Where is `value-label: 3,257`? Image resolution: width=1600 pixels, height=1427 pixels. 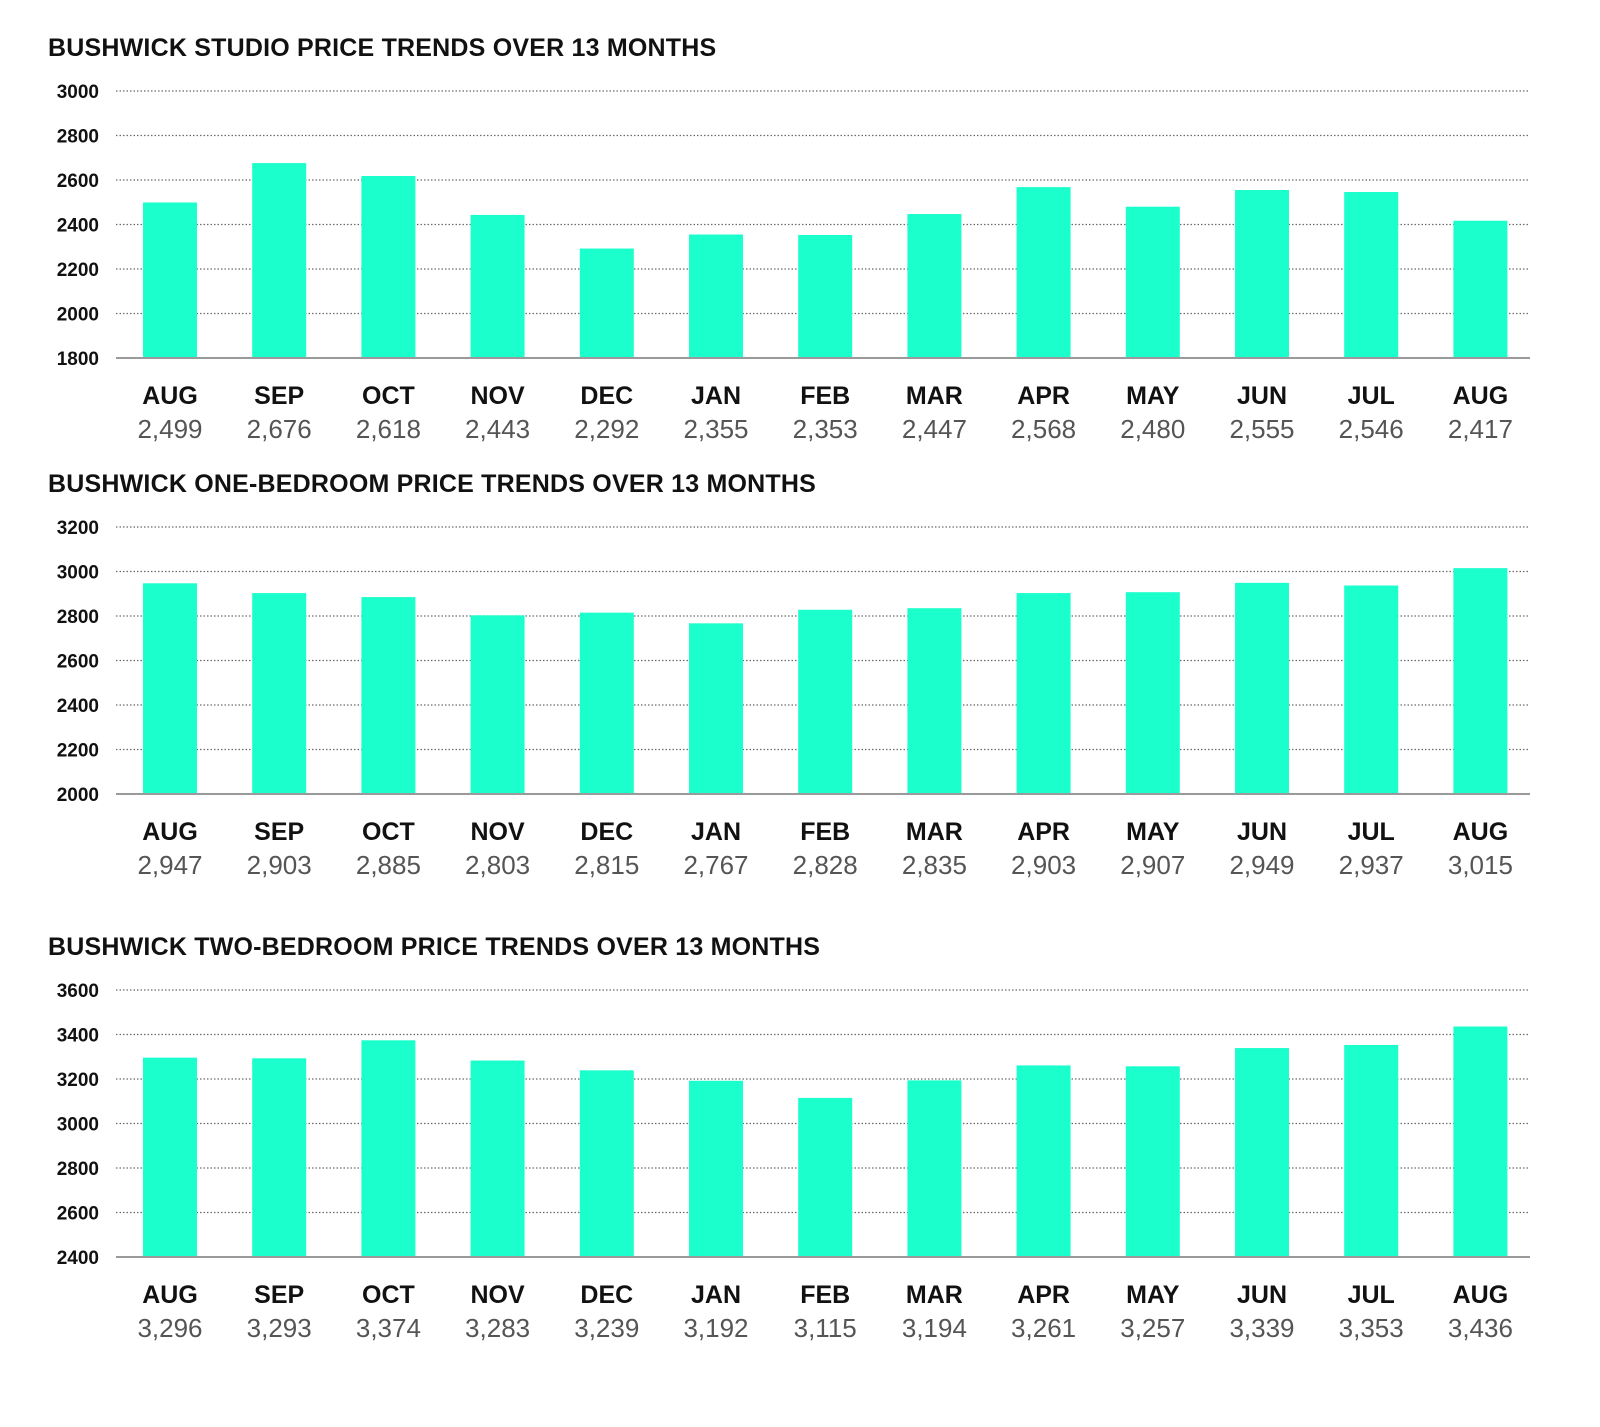
value-label: 3,257 is located at coordinates (1152, 1328).